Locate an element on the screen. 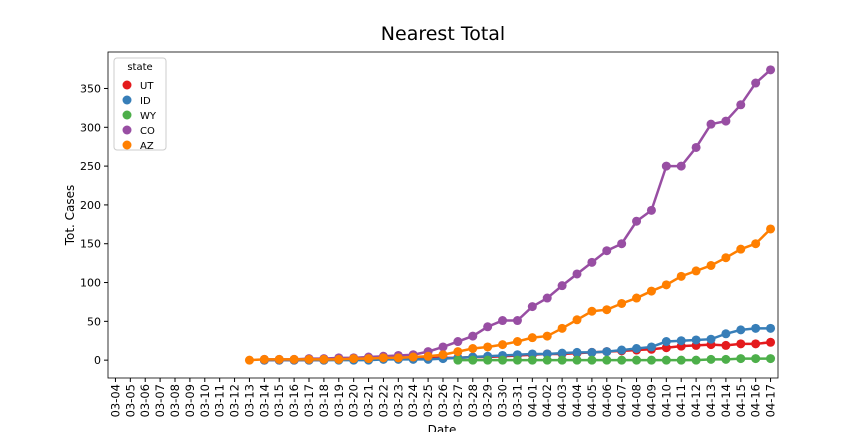 Image resolution: width=864 pixels, height=432 pixels. x-tick-label: 04-13 is located at coordinates (711, 400).